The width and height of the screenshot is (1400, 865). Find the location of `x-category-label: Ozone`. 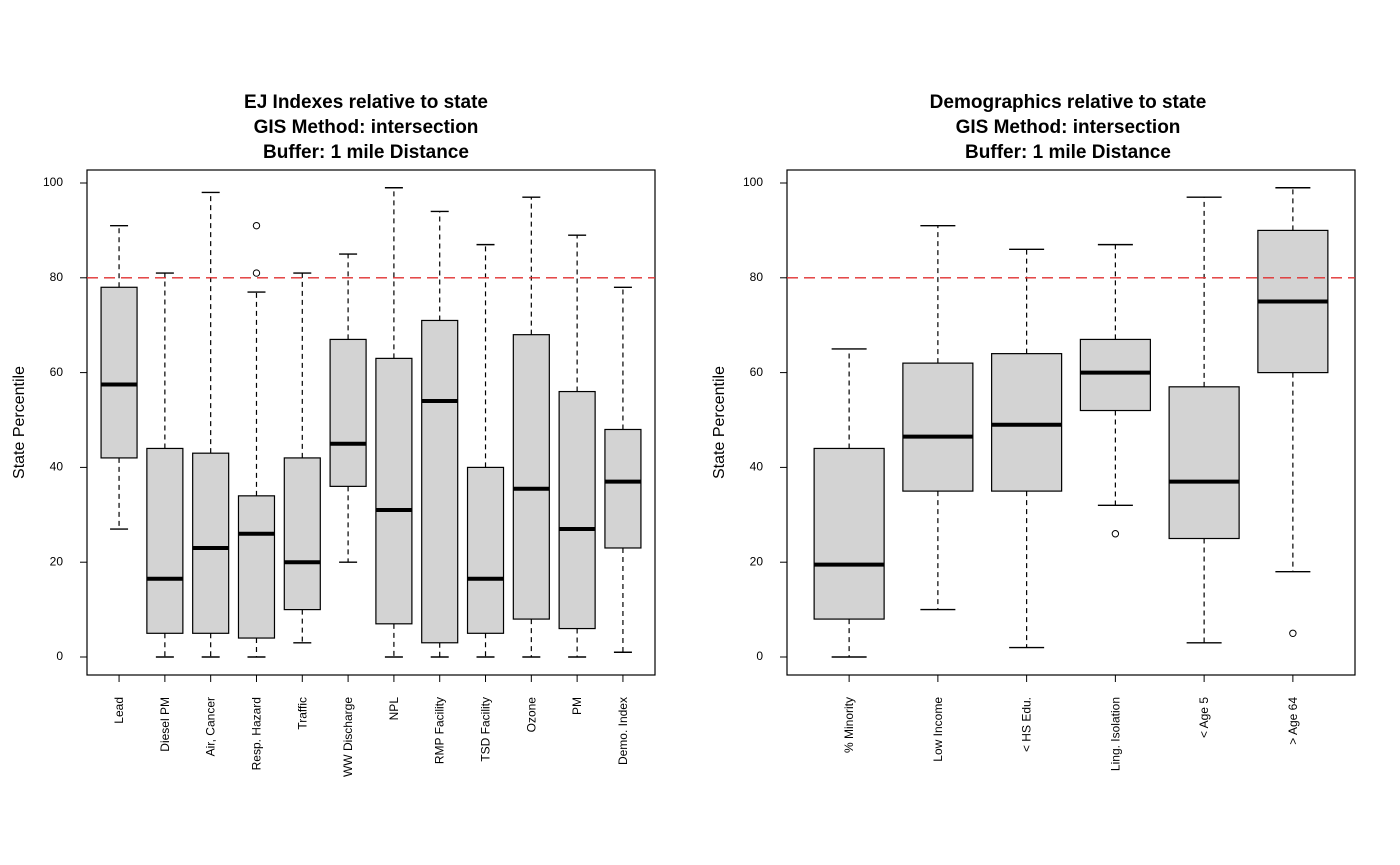

x-category-label: Ozone is located at coordinates (531, 715).